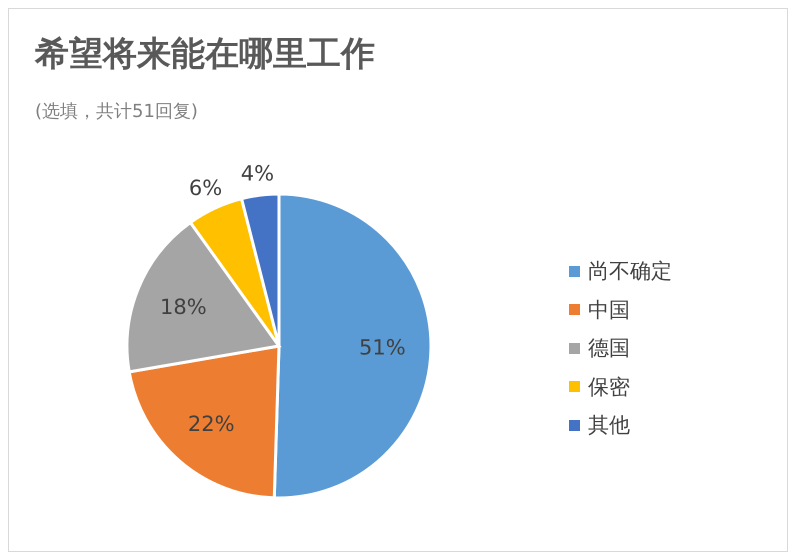 The image size is (796, 560). I want to click on legend-label: 尚不确定, so click(630, 272).